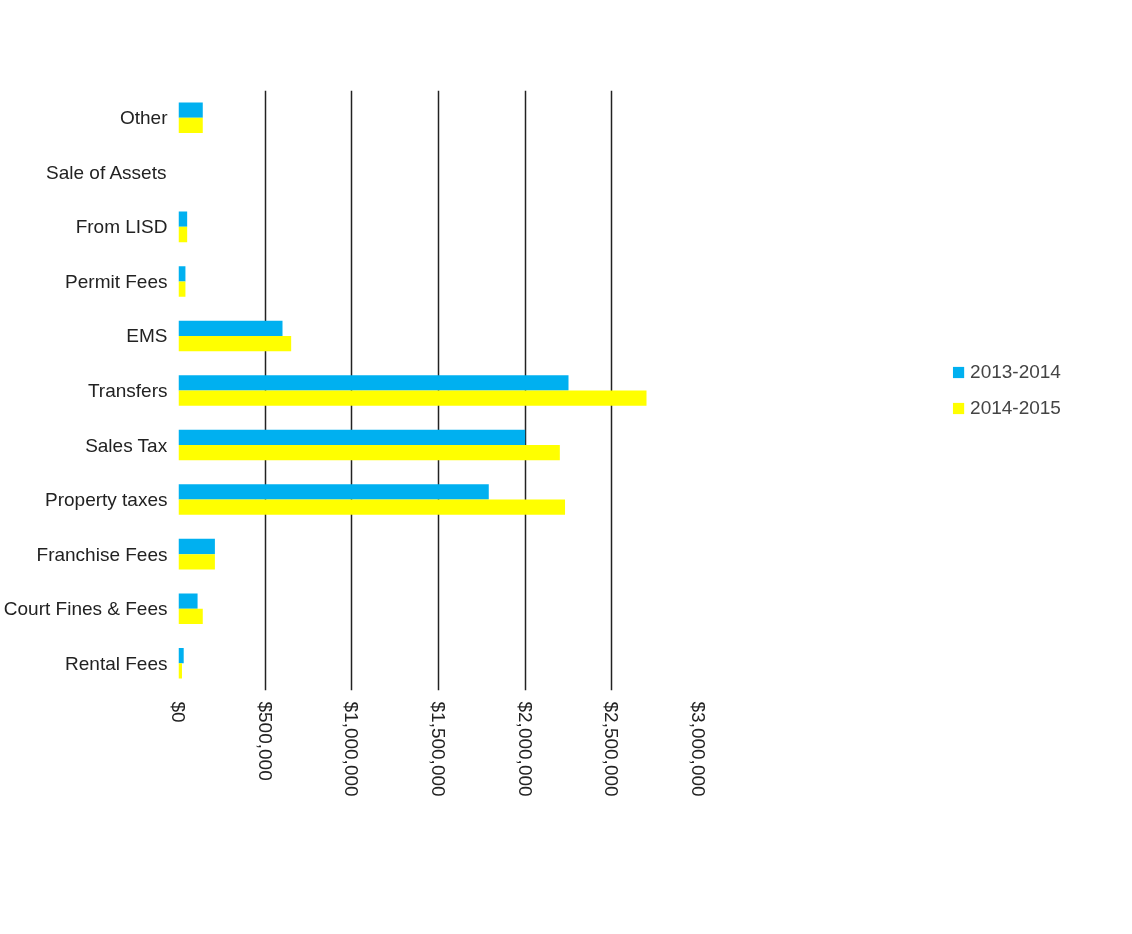  Describe the element at coordinates (121, 227) in the screenshot. I see `y-tick-label: From LISD` at that location.